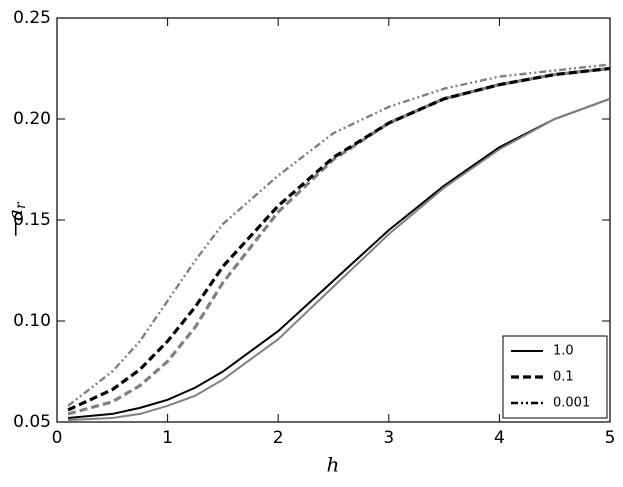 The width and height of the screenshot is (623, 487). Describe the element at coordinates (32, 321) in the screenshot. I see `y-tick-label: 0.10` at that location.